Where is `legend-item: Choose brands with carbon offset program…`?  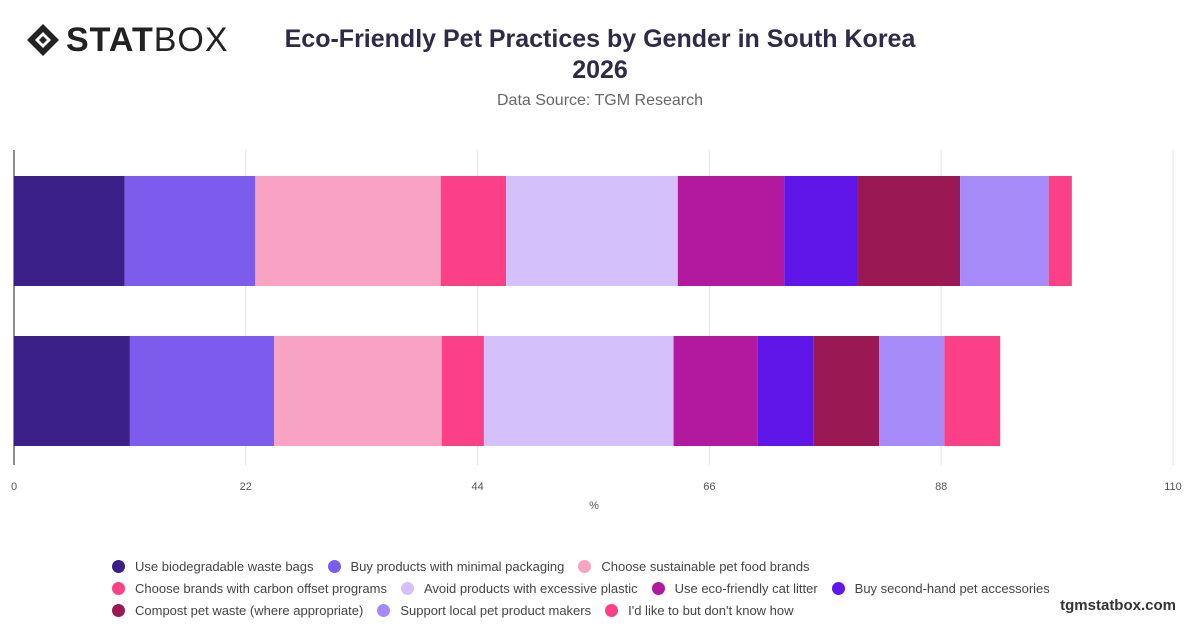 legend-item: Choose brands with carbon offset program… is located at coordinates (249, 588).